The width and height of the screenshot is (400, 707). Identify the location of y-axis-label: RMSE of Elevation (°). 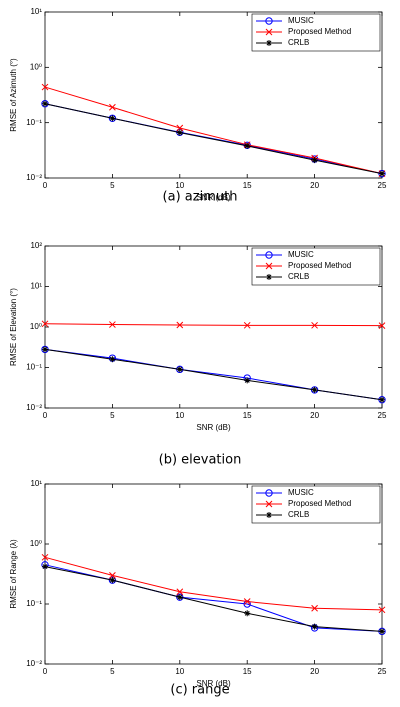
(13, 327).